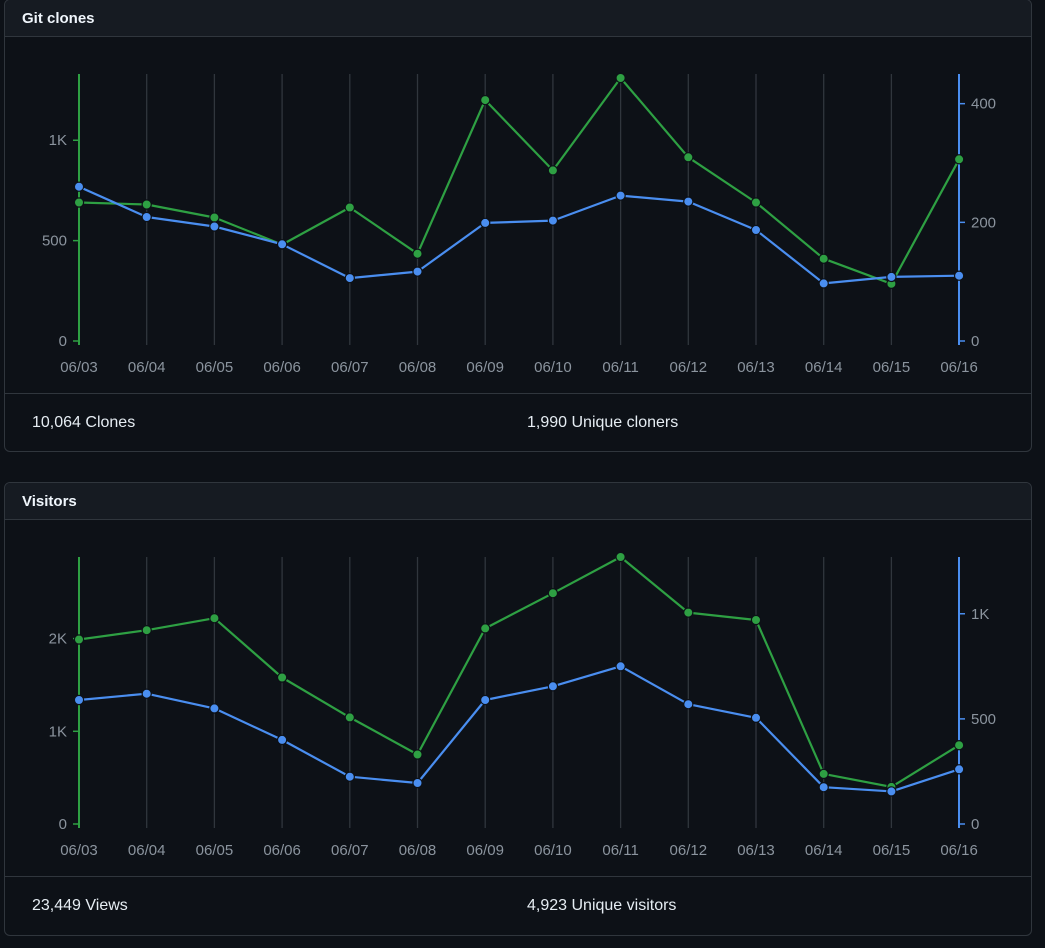 This screenshot has height=948, width=1045. I want to click on left-axis-tick-label: 1K, so click(58, 140).